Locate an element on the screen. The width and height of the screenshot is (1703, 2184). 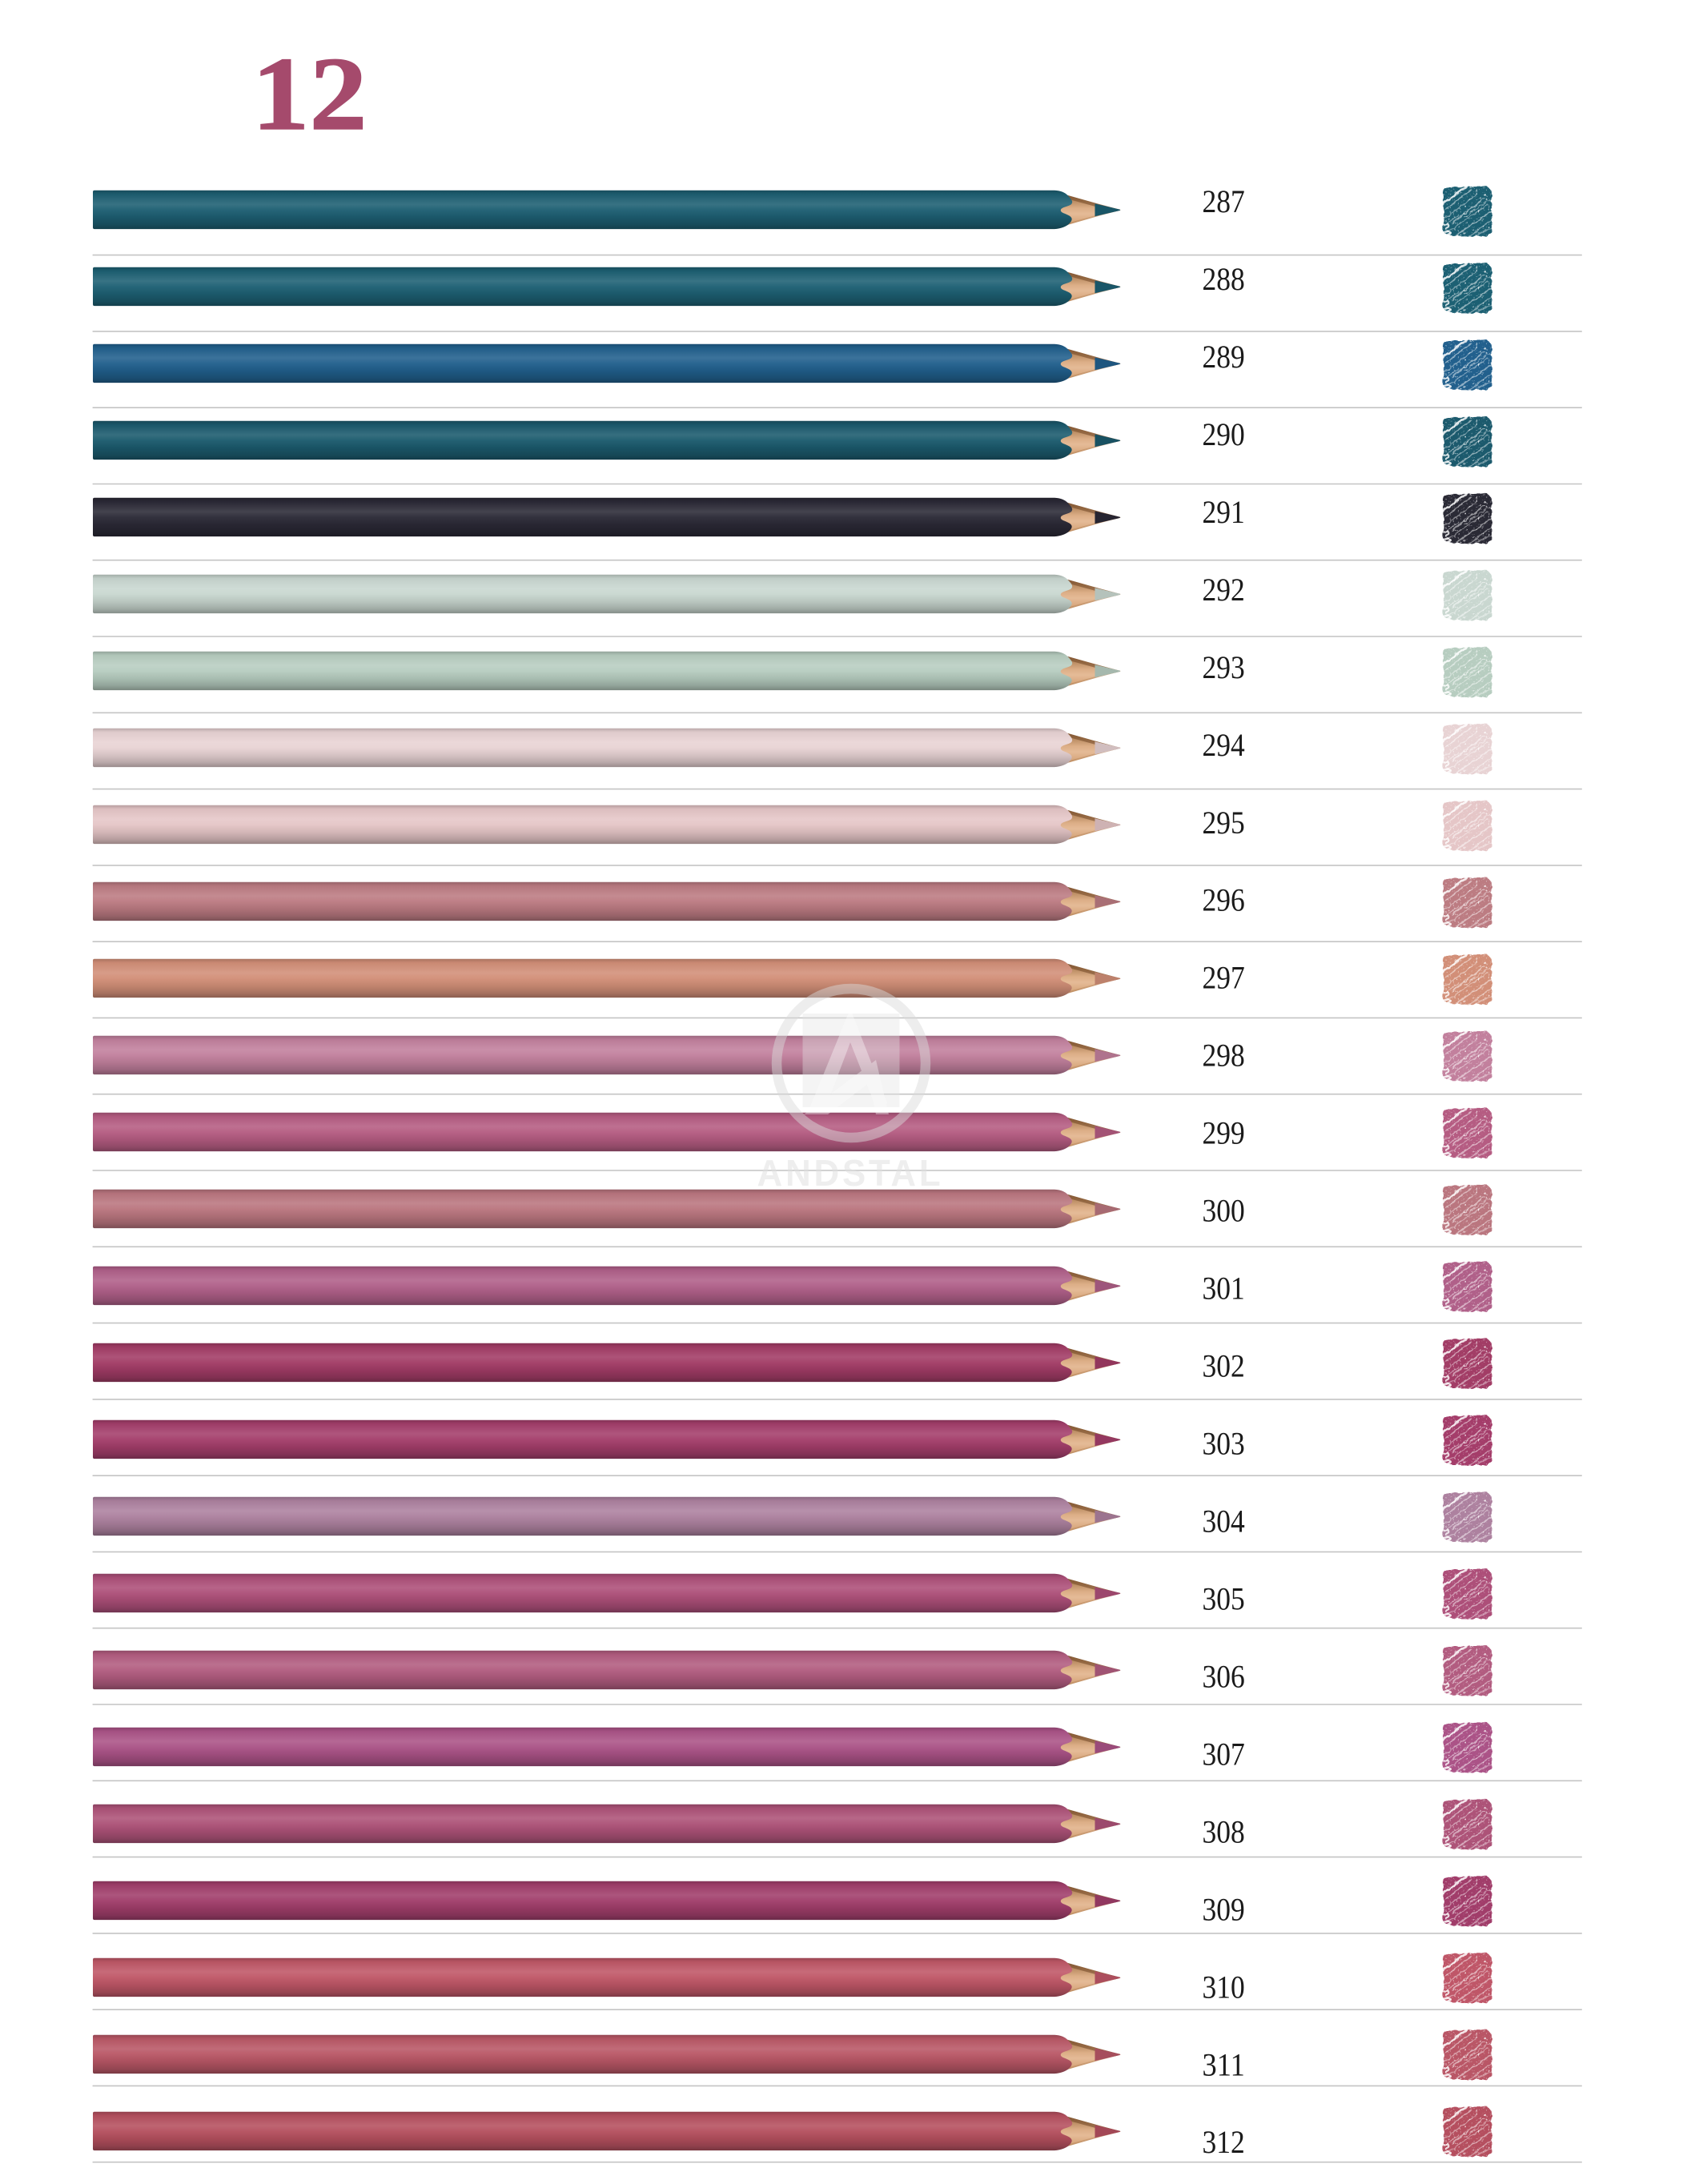
svg-text: 304 is located at coordinates (1224, 1522).